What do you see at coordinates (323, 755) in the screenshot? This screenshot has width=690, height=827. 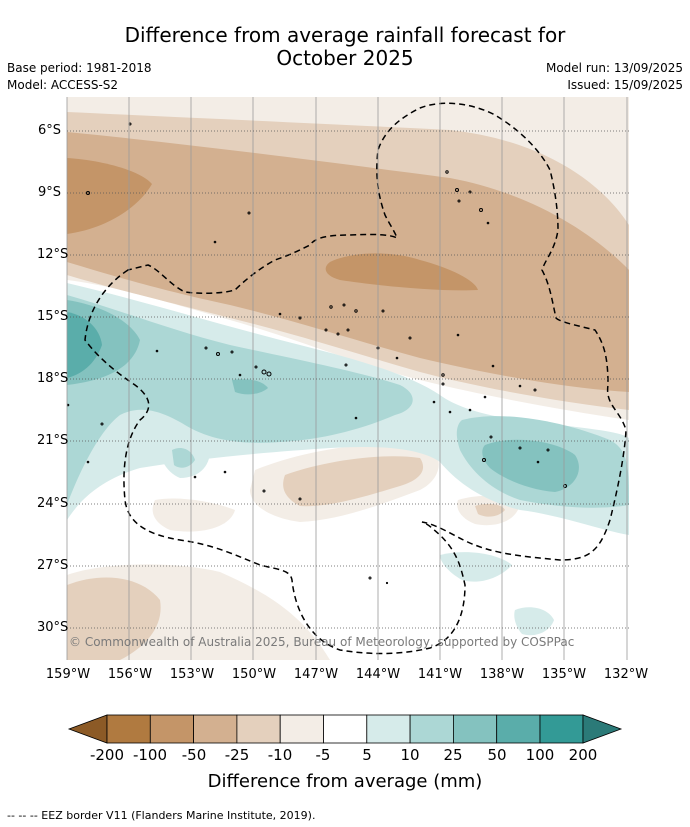 I see `colorbar-label-m5: -5` at bounding box center [323, 755].